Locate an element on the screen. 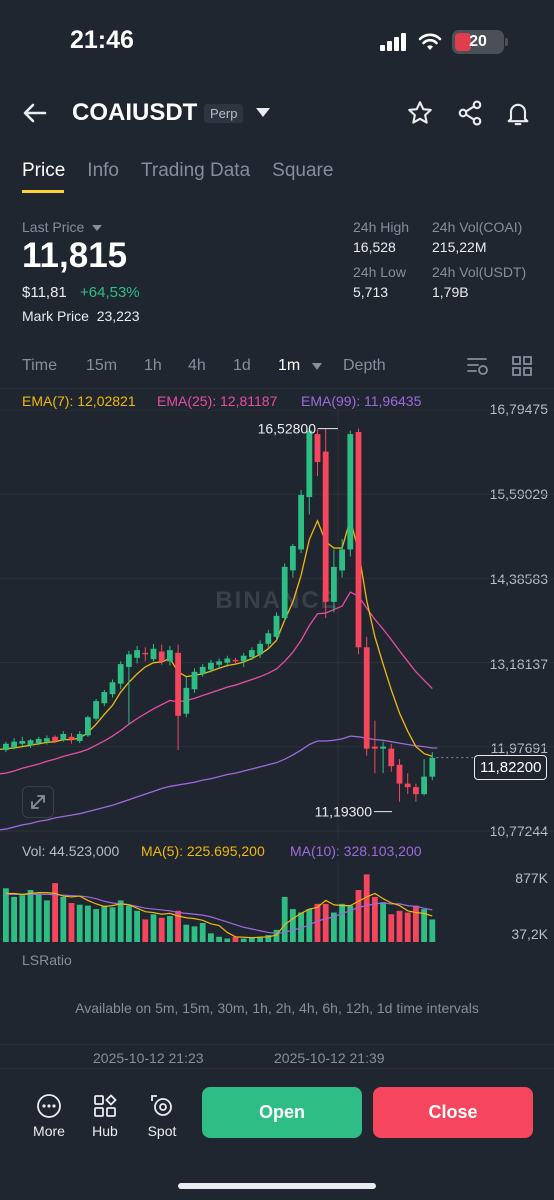 The height and width of the screenshot is (1200, 554). share-icon is located at coordinates (470, 113).